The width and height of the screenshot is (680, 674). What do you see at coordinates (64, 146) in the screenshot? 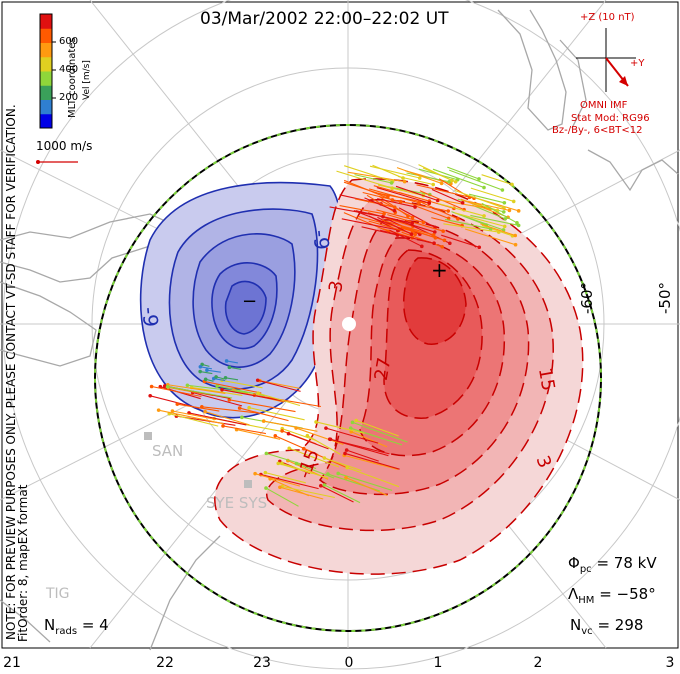
I see `scale-vector-label: 1000 m/s` at bounding box center [64, 146].